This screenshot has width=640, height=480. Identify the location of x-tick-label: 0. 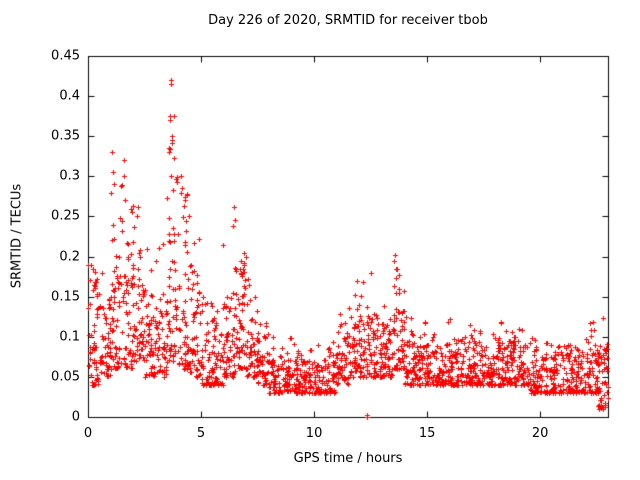
(88, 433).